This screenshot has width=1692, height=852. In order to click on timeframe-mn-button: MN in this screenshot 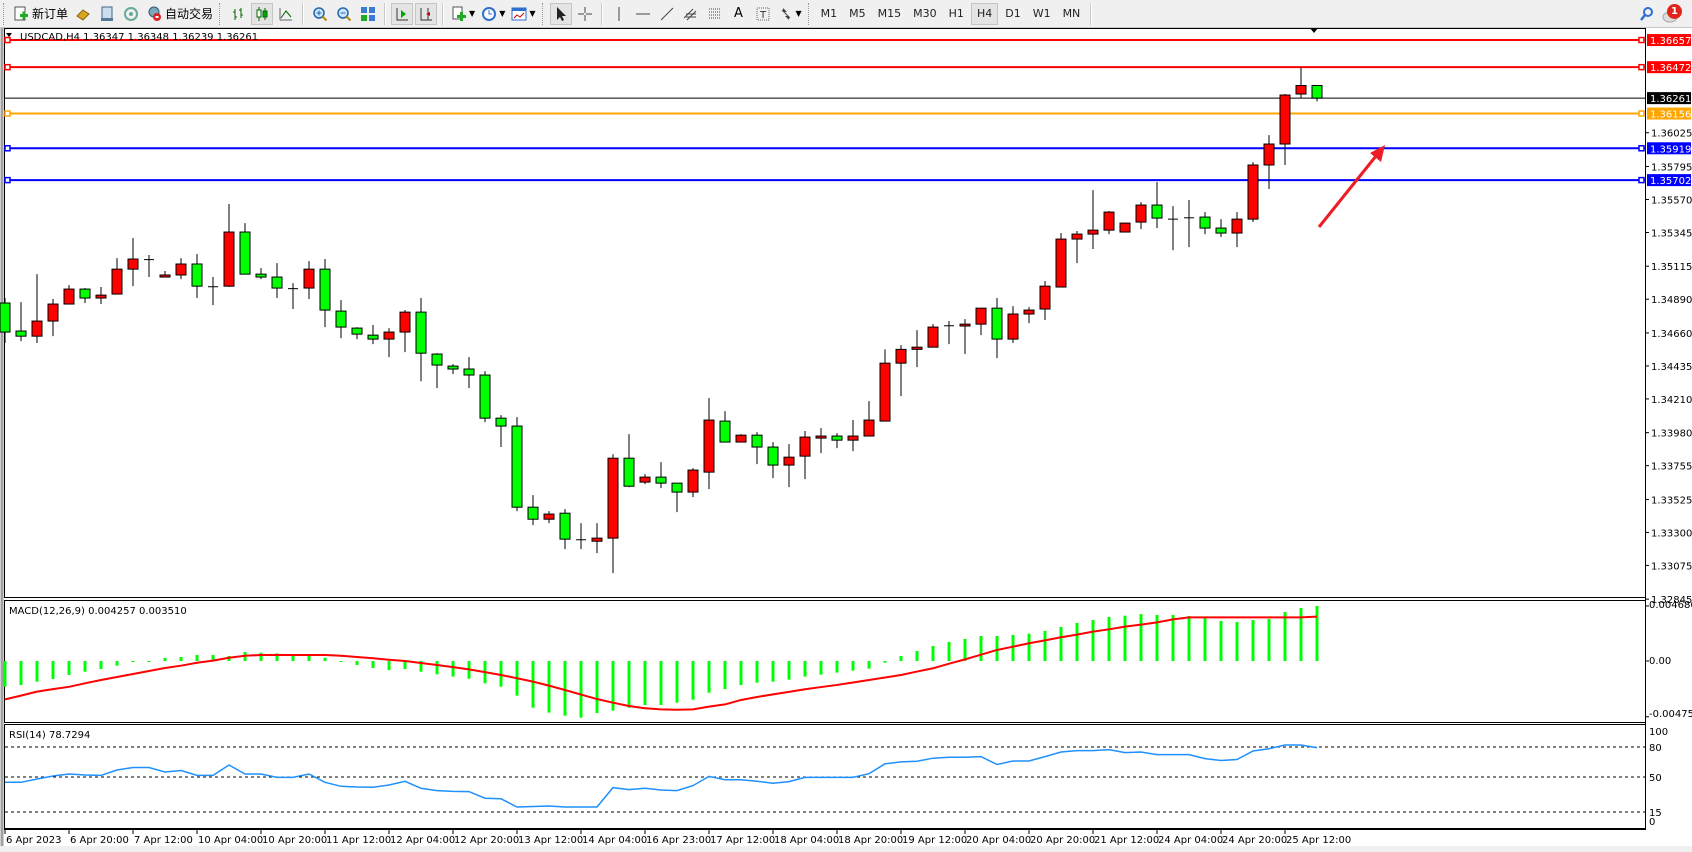, I will do `click(1071, 13)`.